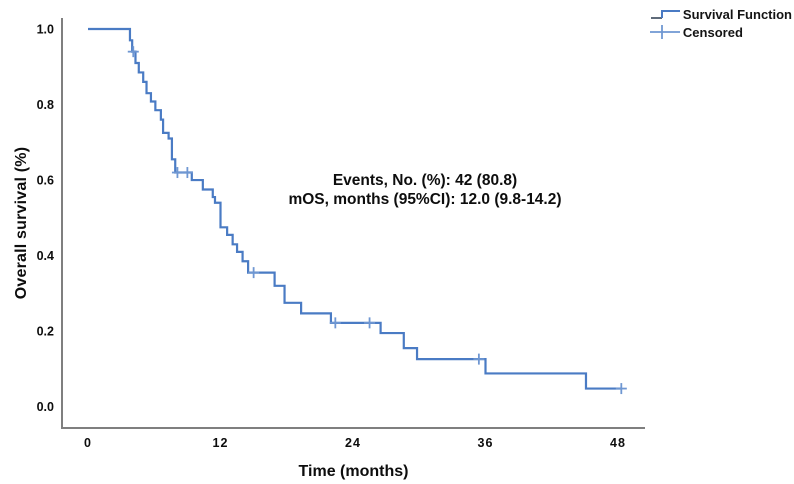 The image size is (794, 484). I want to click on x-axis-title: Time (months), so click(353, 471).